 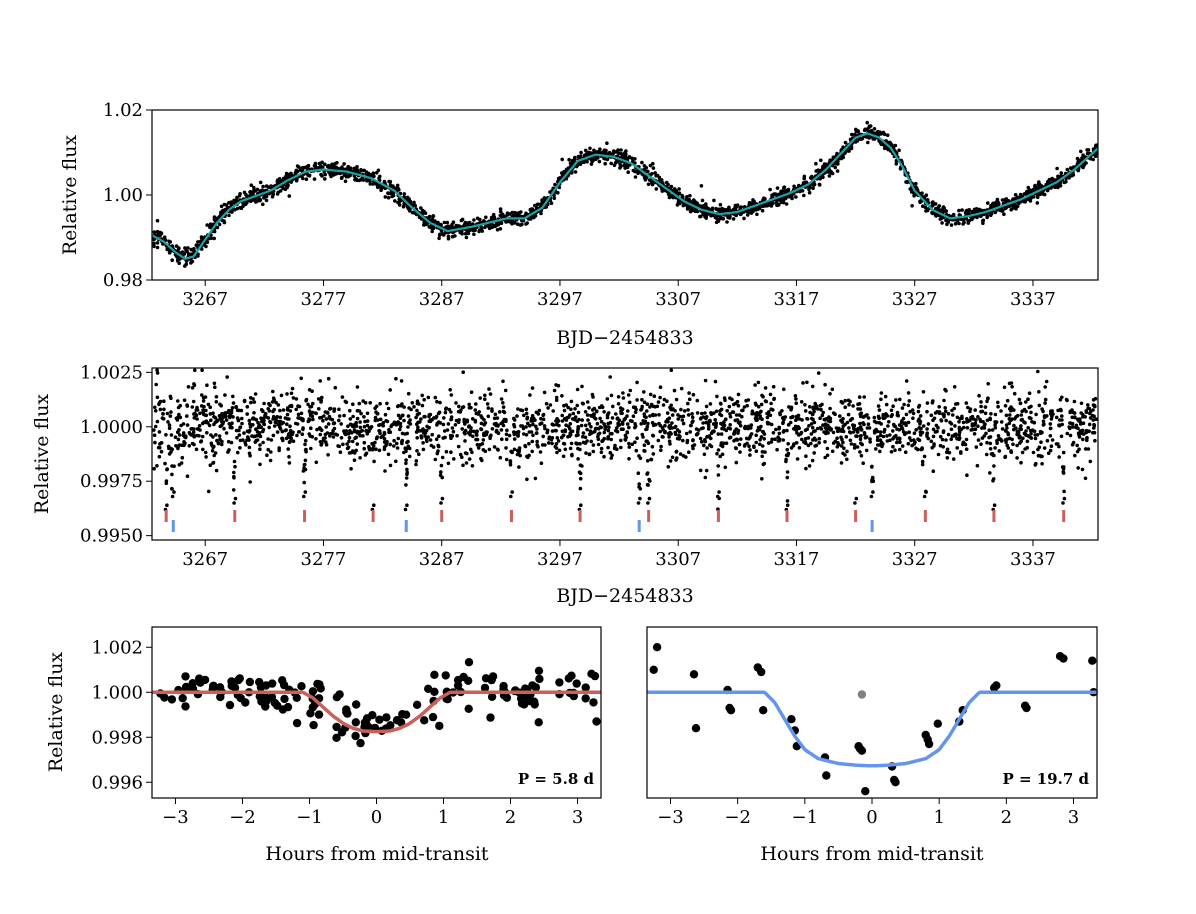 I want to click on x-tick-label: 3267, so click(x=205, y=299).